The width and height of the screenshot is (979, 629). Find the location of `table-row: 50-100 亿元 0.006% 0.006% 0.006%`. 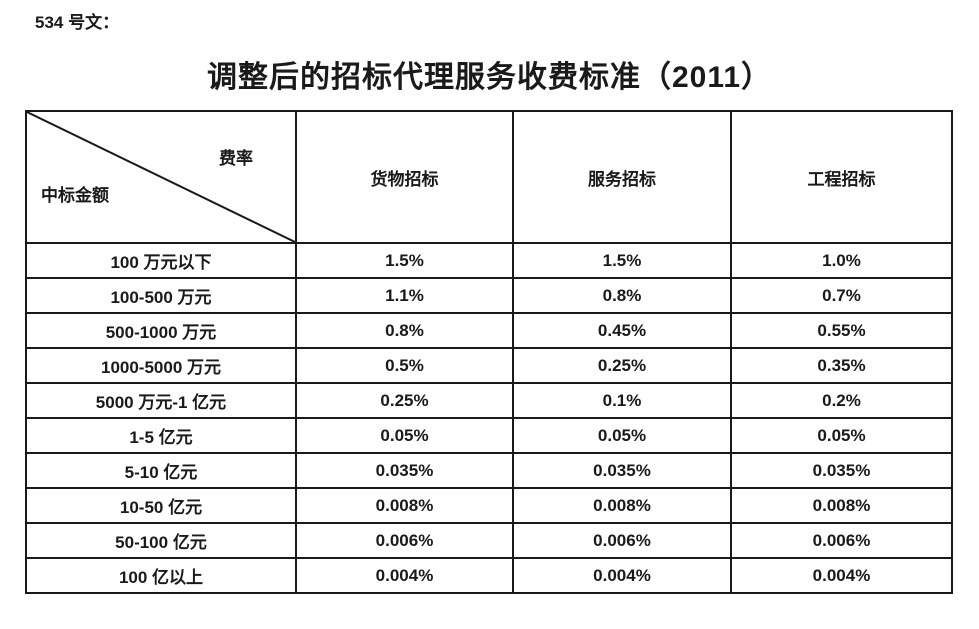

table-row: 50-100 亿元 0.006% 0.006% 0.006% is located at coordinates (489, 540).